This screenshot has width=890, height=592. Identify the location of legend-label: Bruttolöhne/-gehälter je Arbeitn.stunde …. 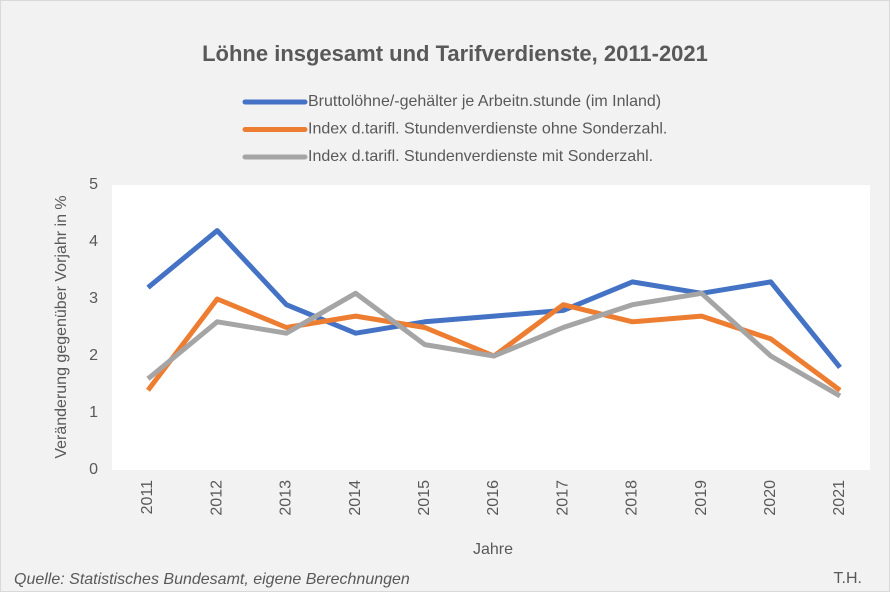
(484, 101).